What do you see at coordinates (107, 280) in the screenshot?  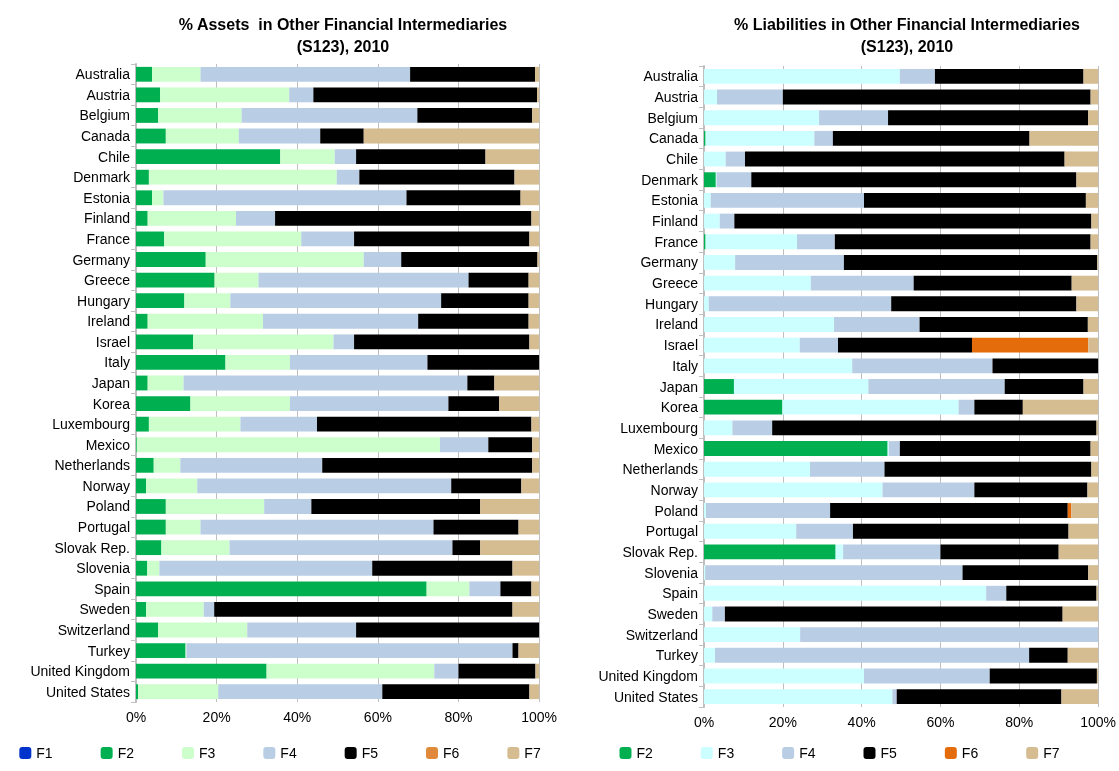 I see `y-tick-label: Greece` at bounding box center [107, 280].